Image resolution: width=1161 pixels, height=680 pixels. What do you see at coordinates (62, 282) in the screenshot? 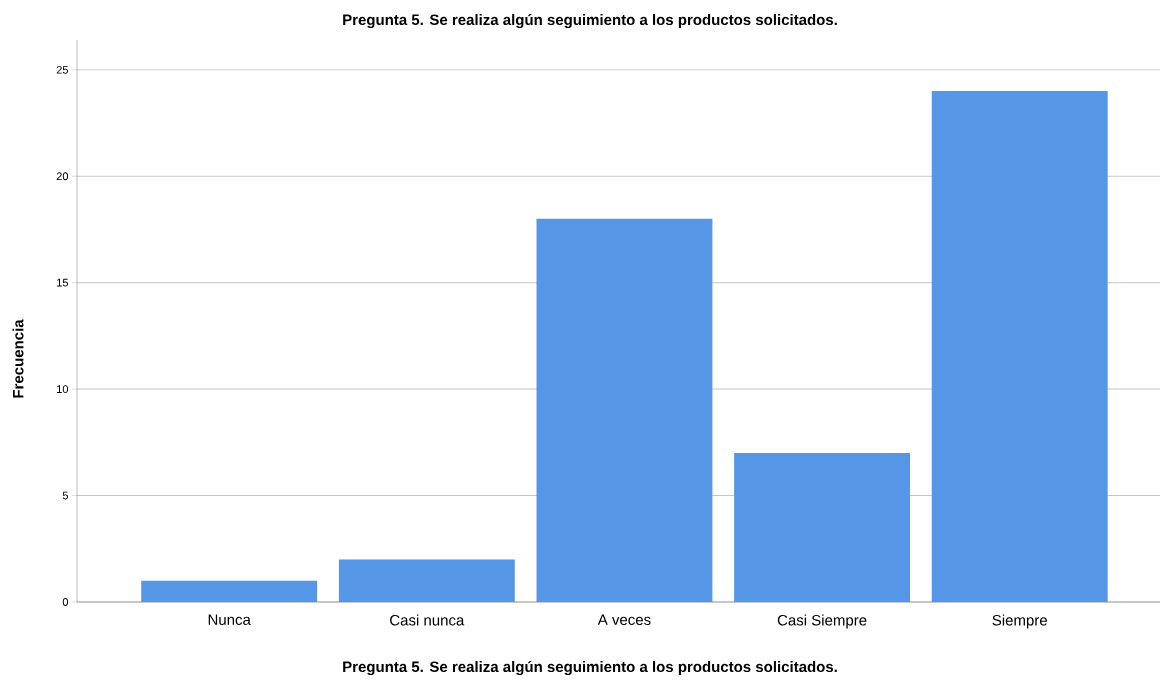
I see `y-tick-label: 15` at bounding box center [62, 282].